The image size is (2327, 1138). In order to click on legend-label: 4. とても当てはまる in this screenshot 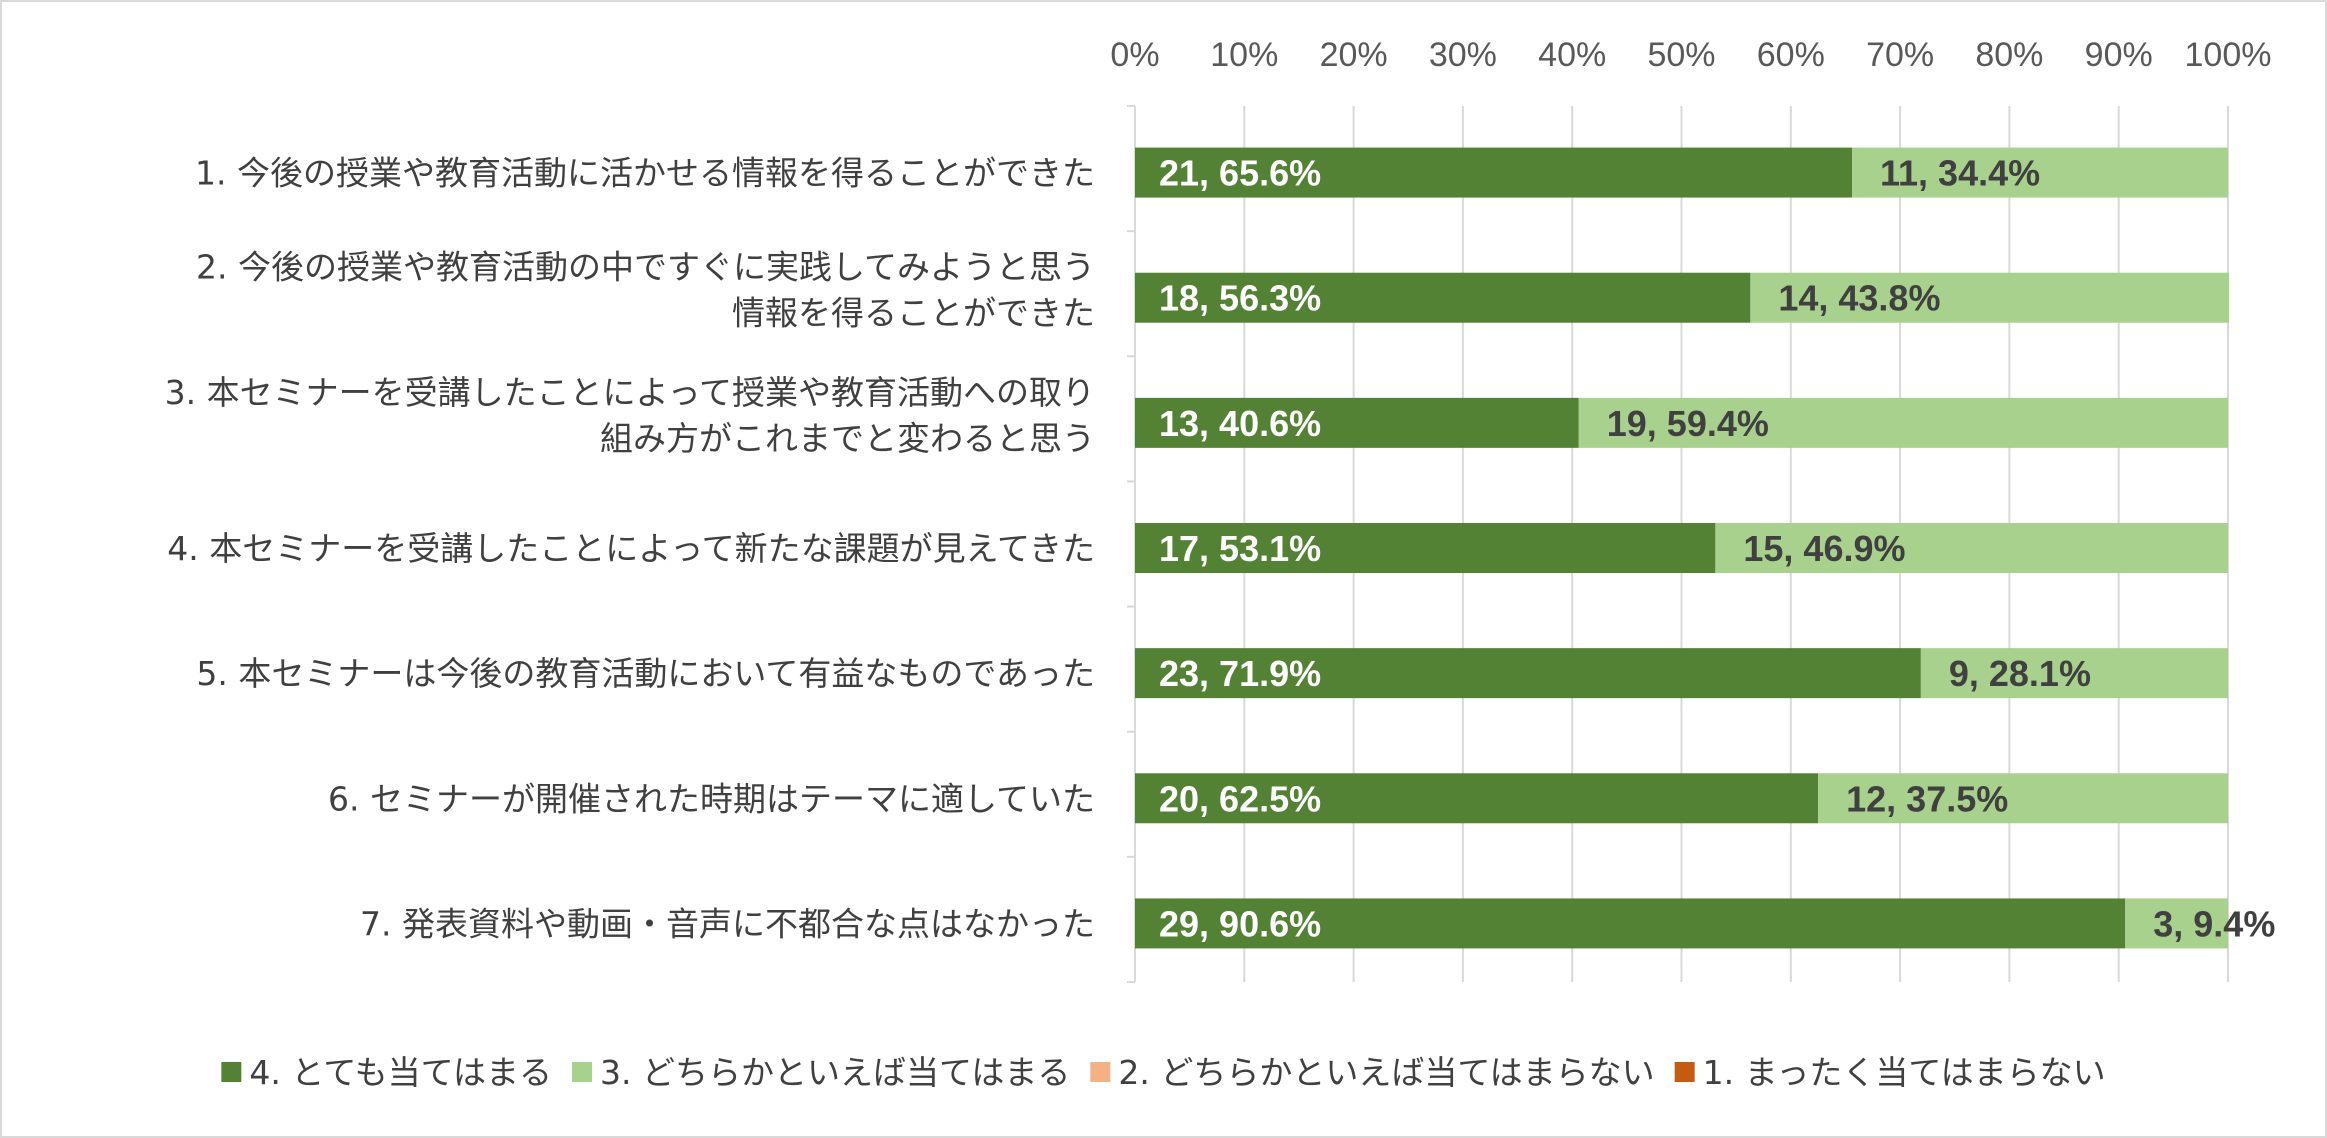, I will do `click(400, 1072)`.